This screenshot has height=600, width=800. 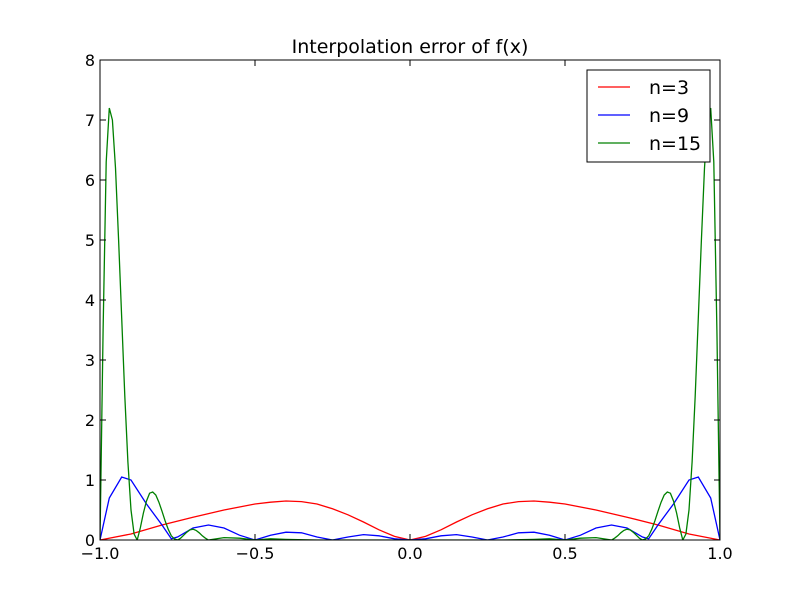 I want to click on y-tick-label: 2, so click(x=90, y=420).